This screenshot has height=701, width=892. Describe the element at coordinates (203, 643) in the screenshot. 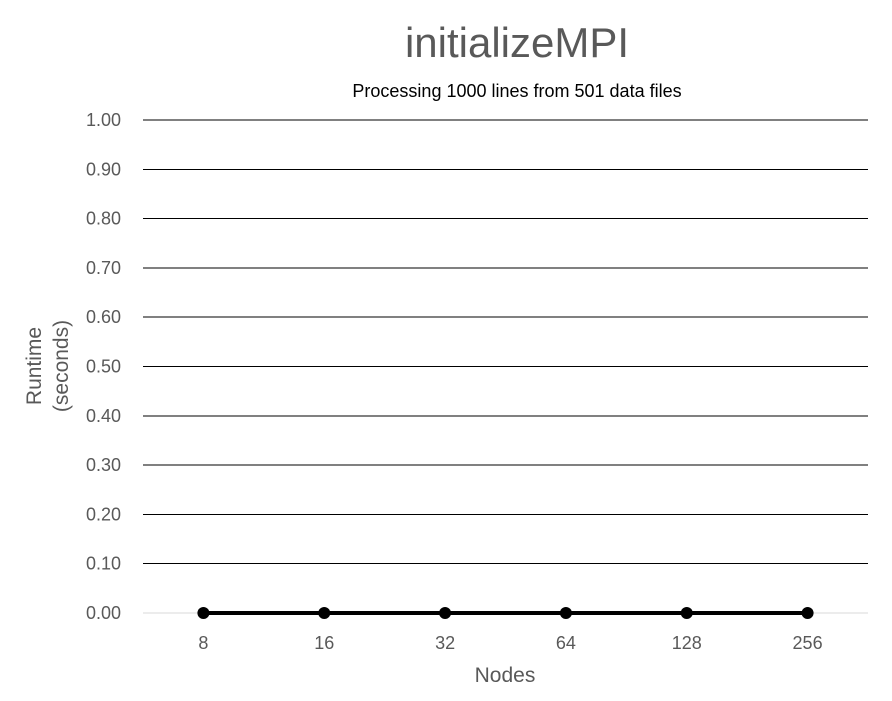

I see `x-tick-label: 8` at that location.